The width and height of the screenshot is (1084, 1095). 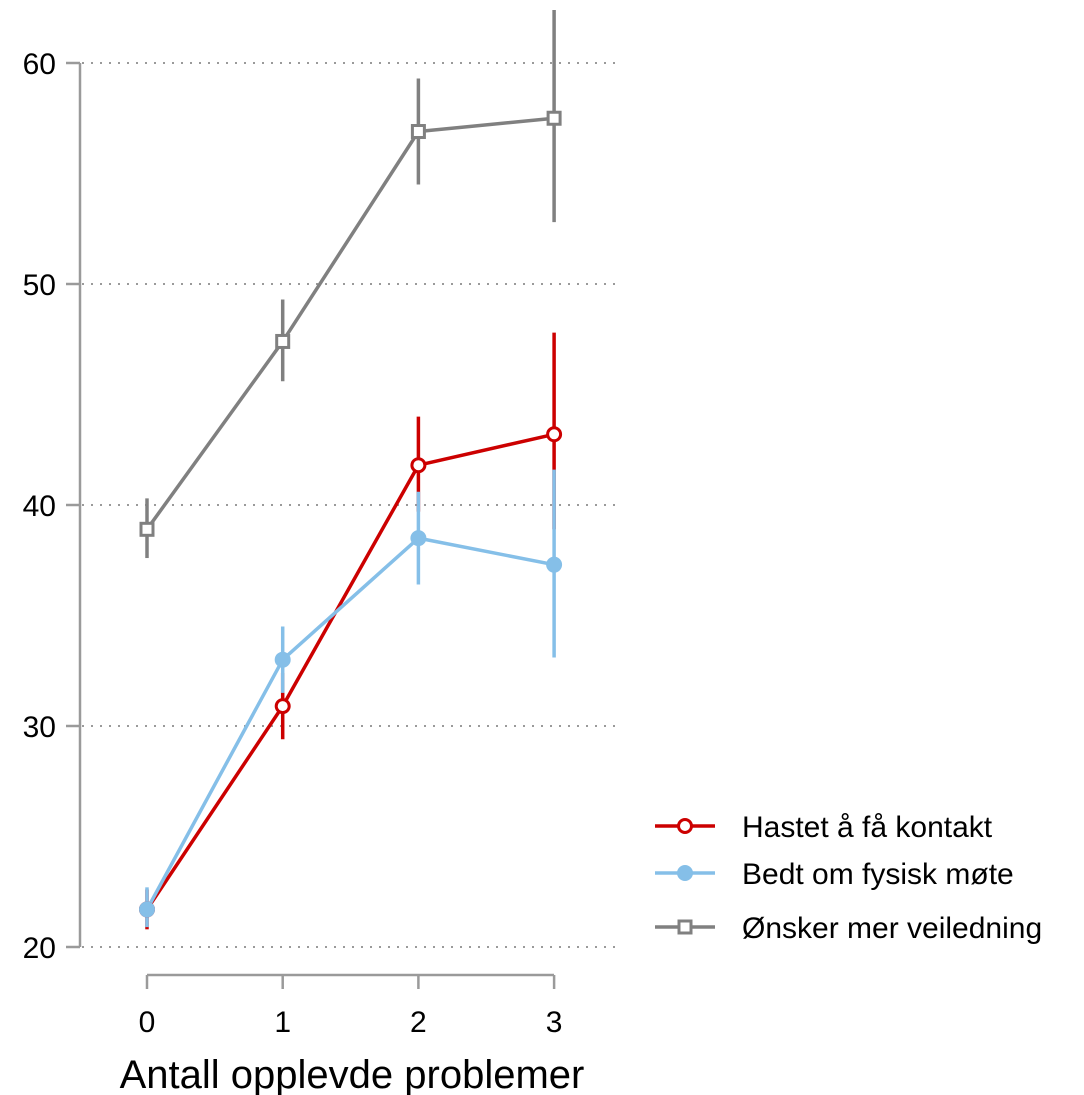 What do you see at coordinates (418, 1022) in the screenshot?
I see `x-tick-label: 2` at bounding box center [418, 1022].